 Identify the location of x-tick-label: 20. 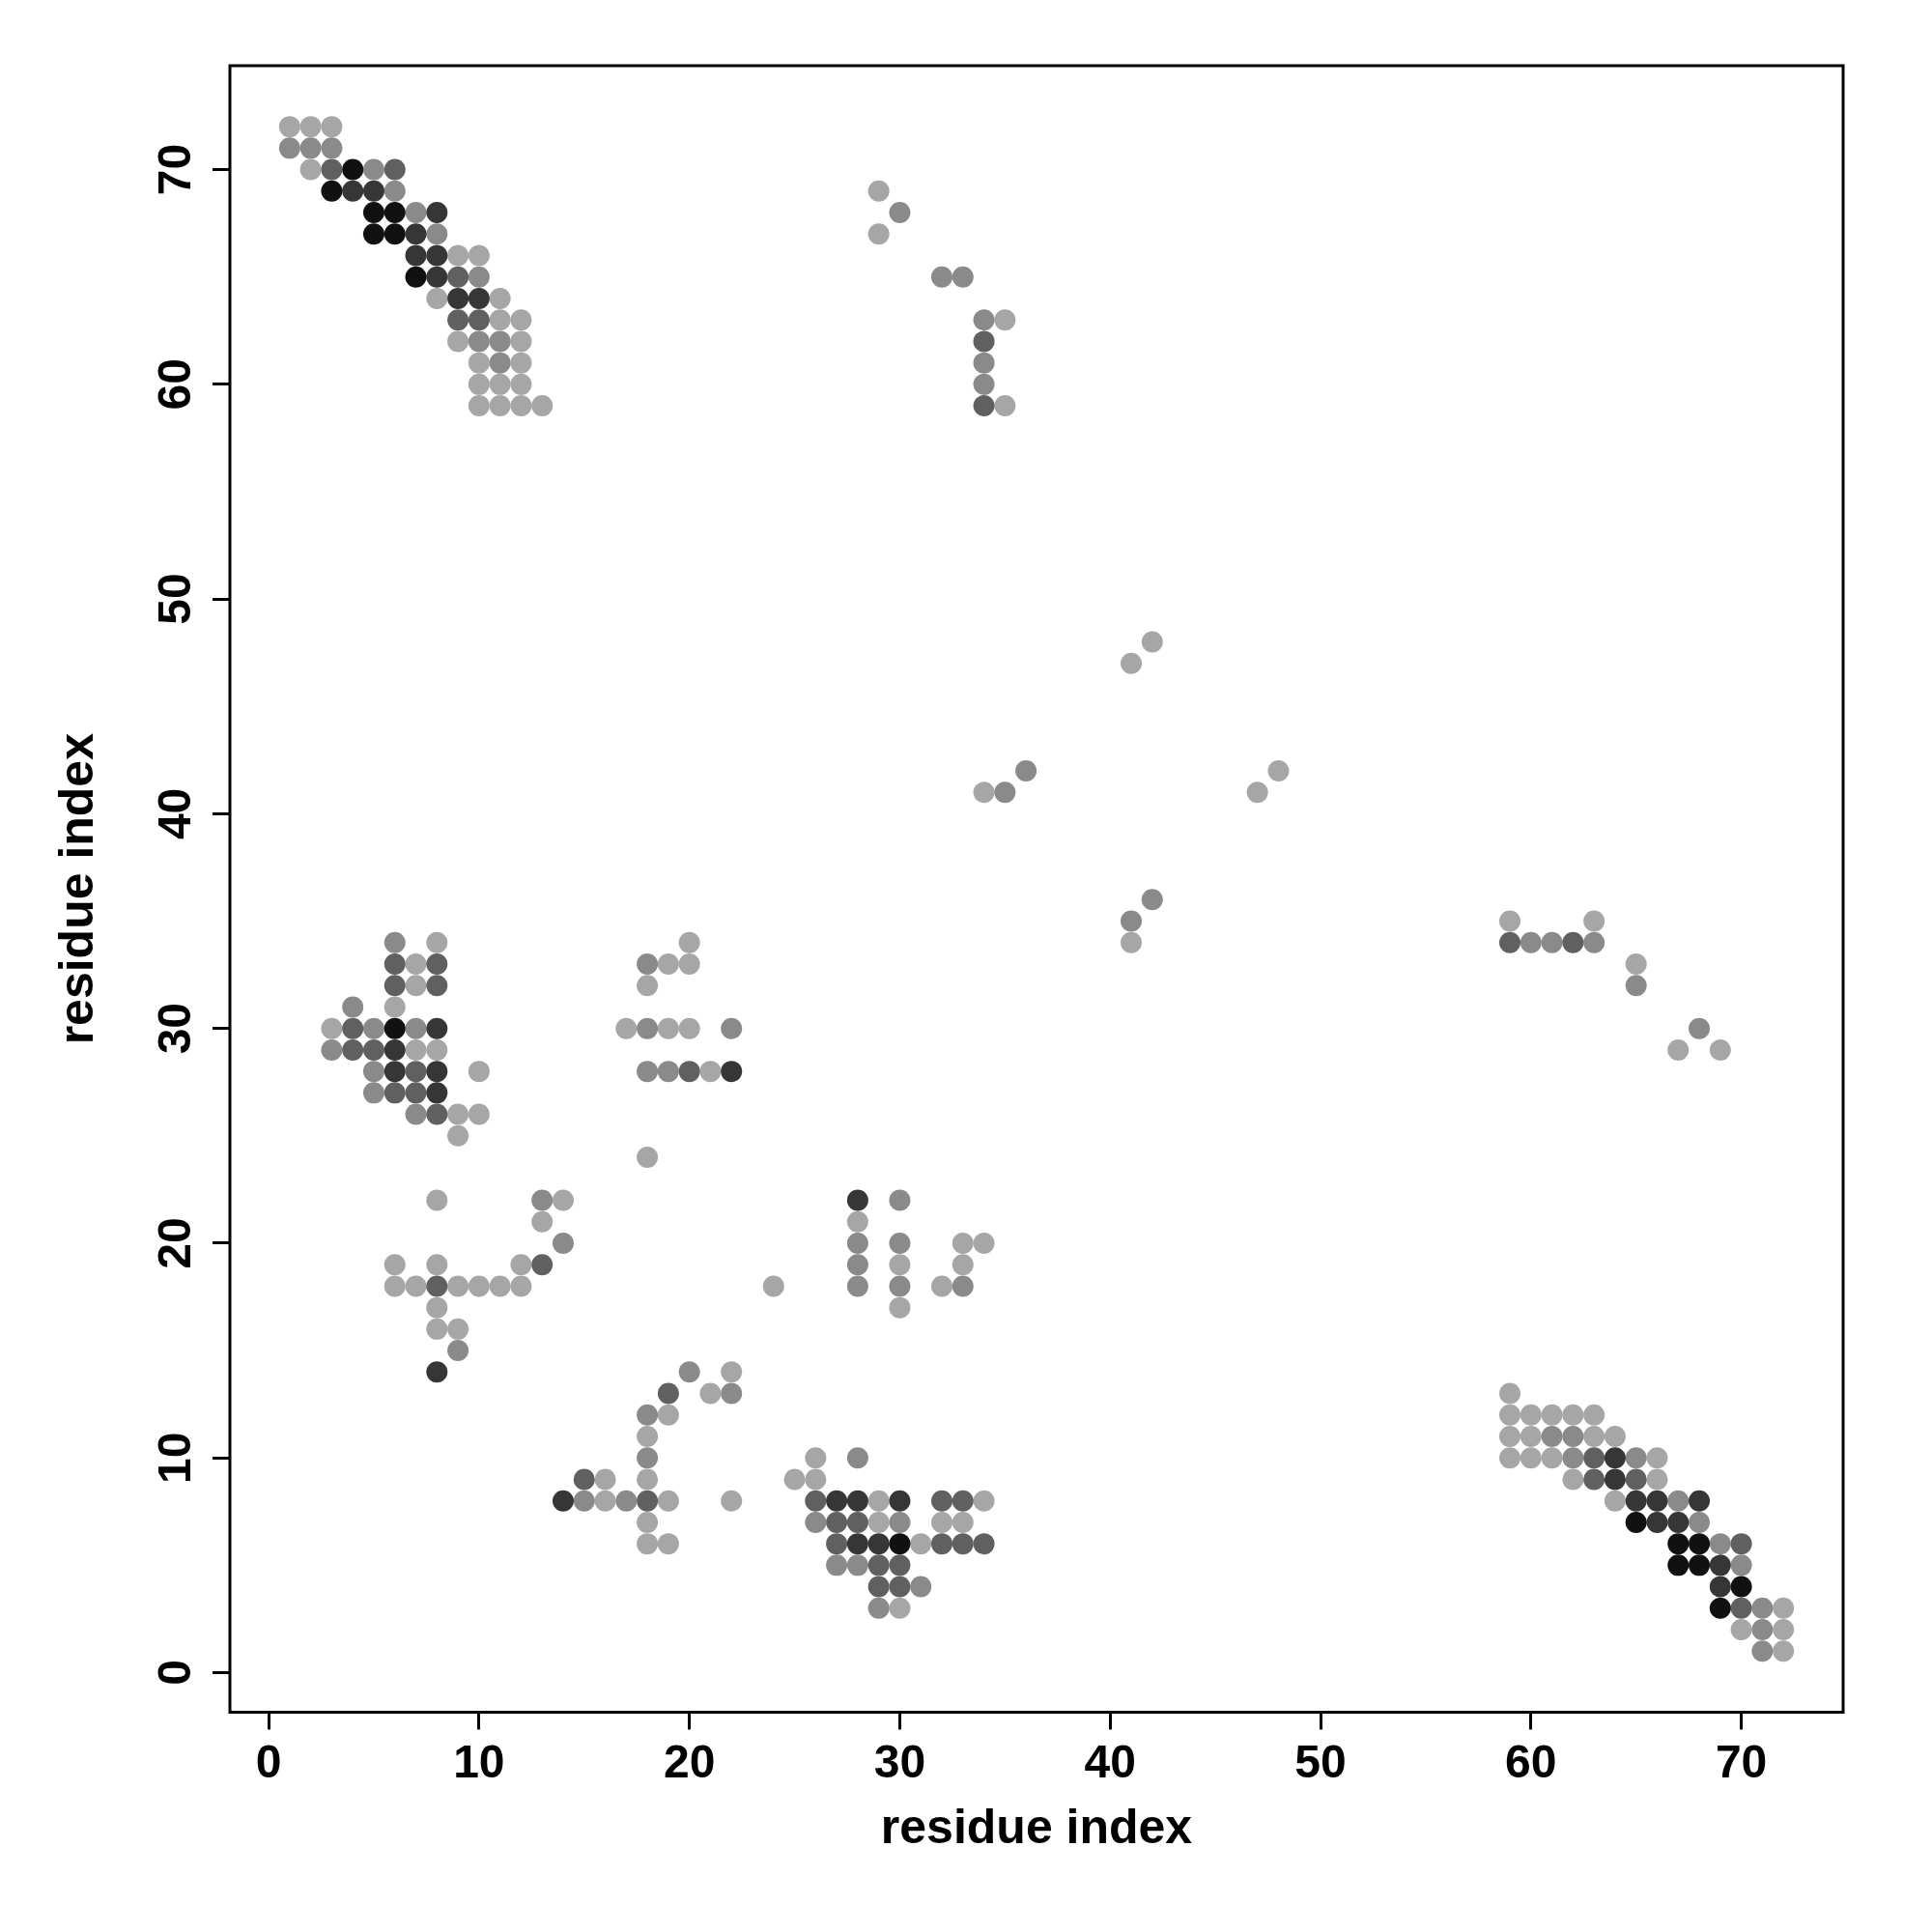
(689, 1762).